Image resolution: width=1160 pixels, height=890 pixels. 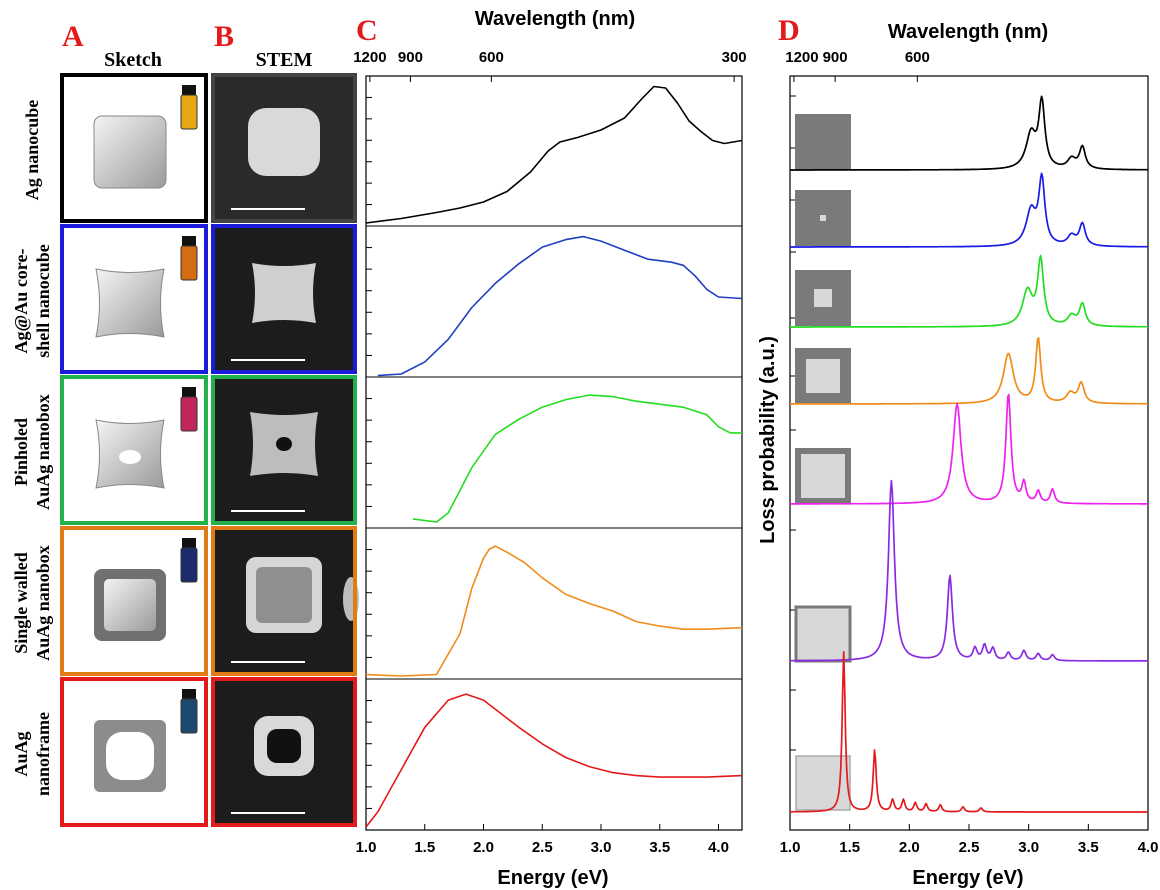 I want to click on sample-row: Single walled AuAg nanobox, so click(x=185, y=601).